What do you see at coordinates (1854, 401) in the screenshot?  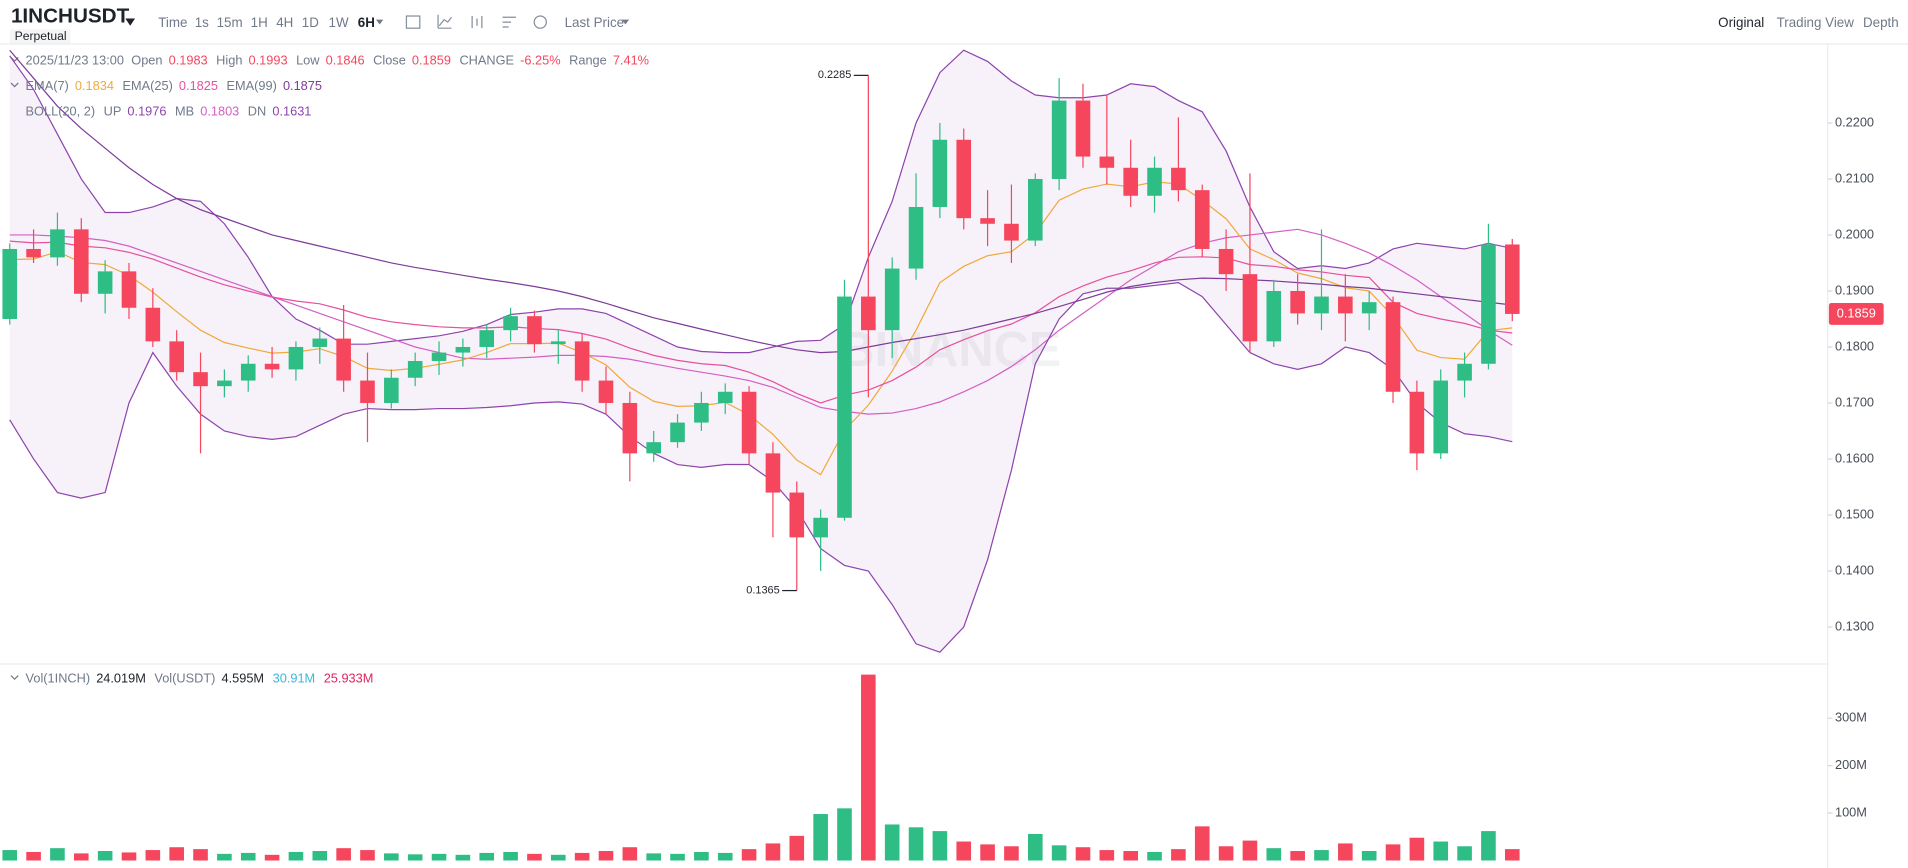 I see `y-tick-label: 0.1700` at bounding box center [1854, 401].